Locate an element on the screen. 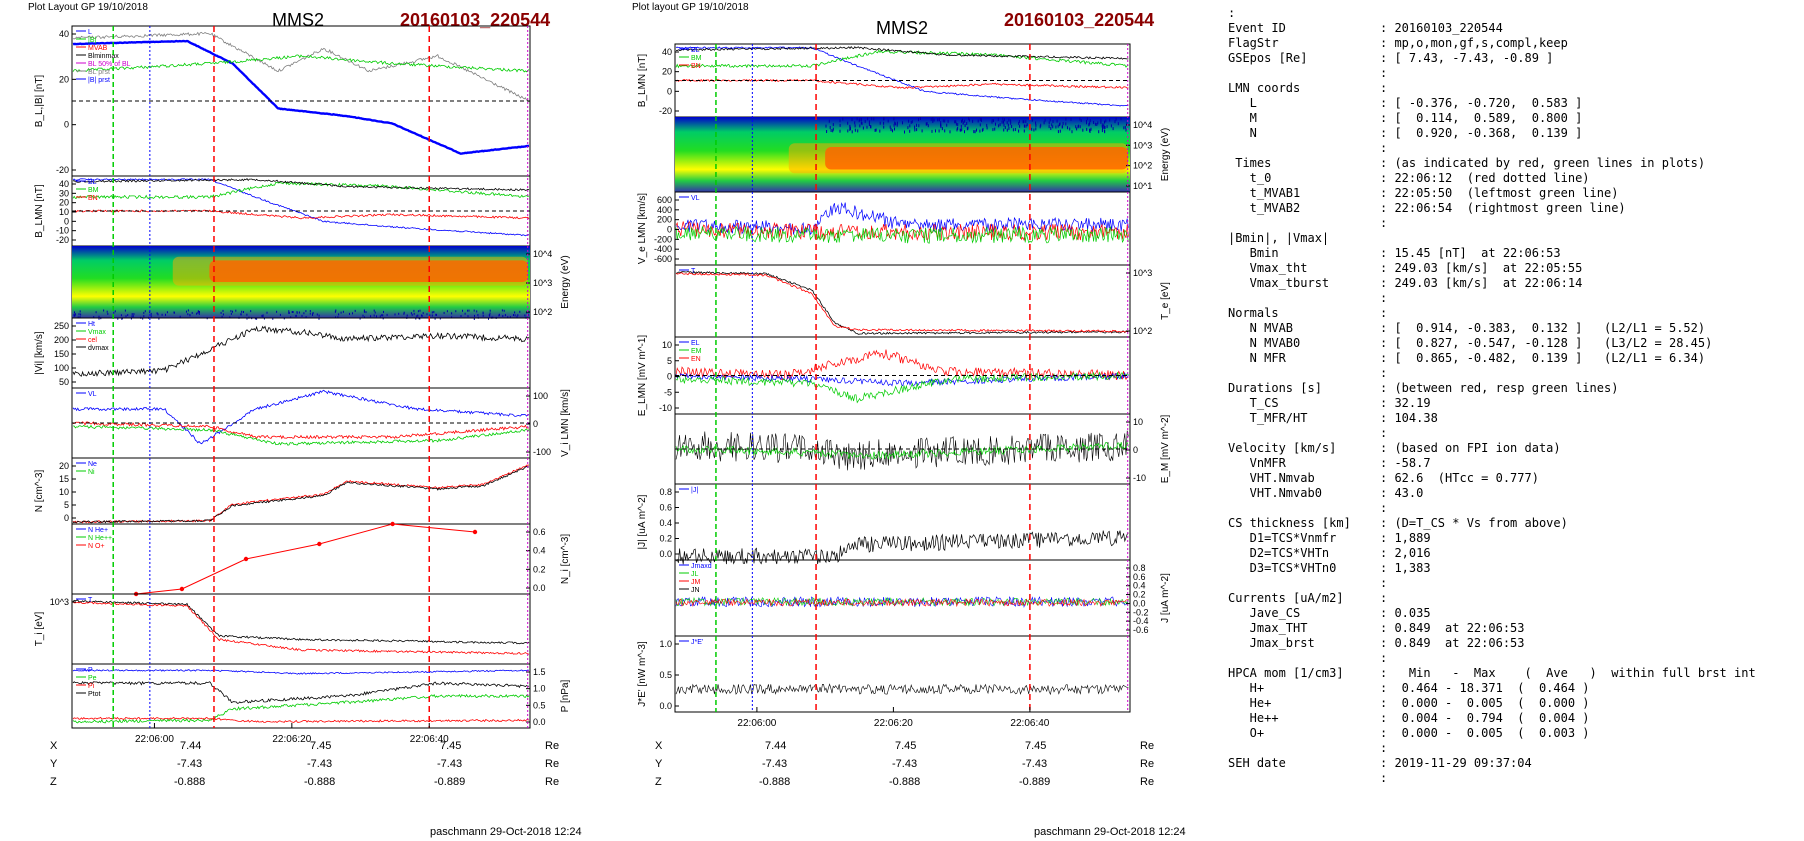  info-key: Event ID is located at coordinates (1257, 28).